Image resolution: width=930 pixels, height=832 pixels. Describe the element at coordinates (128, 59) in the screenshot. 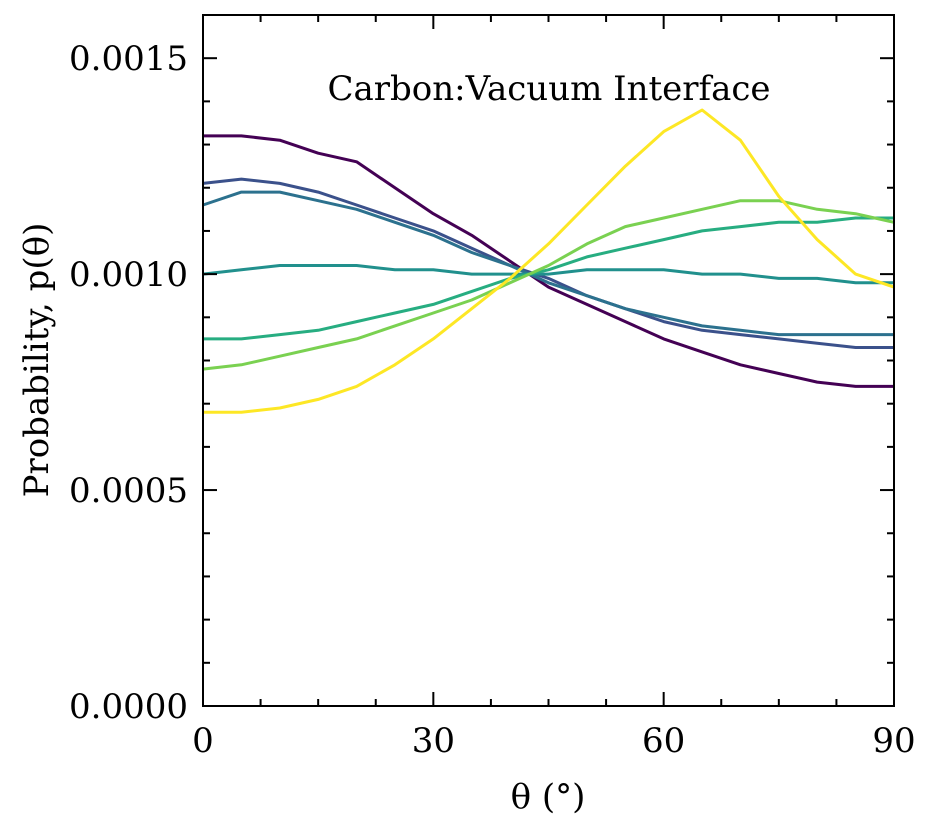

I see `y-tick-label: 0.0015` at that location.